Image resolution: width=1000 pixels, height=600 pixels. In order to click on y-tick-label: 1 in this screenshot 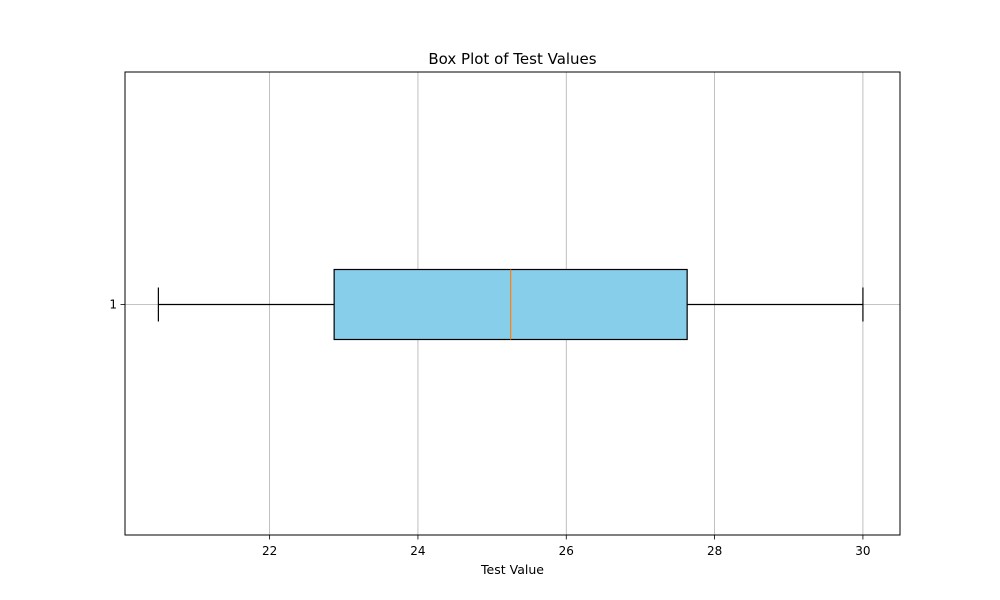, I will do `click(113, 305)`.